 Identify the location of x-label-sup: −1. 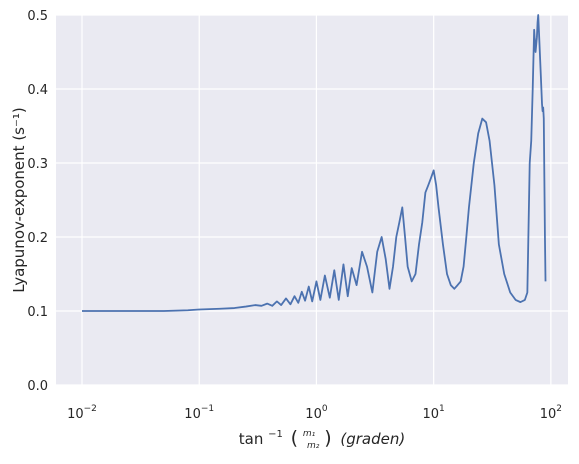
(275, 434).